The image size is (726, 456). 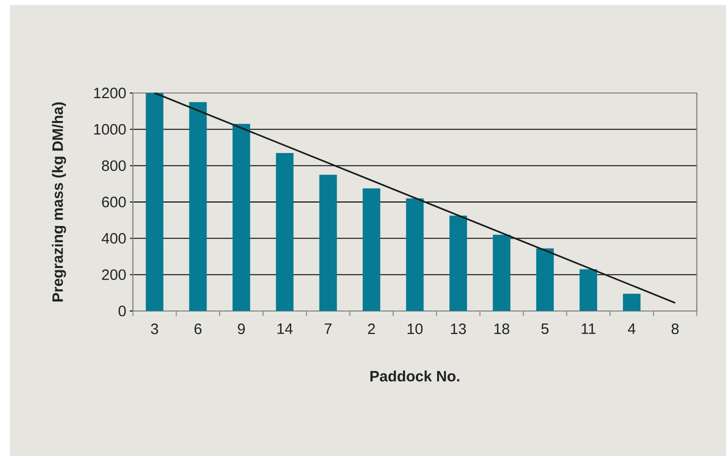 What do you see at coordinates (198, 329) in the screenshot?
I see `x-tick-label: 6` at bounding box center [198, 329].